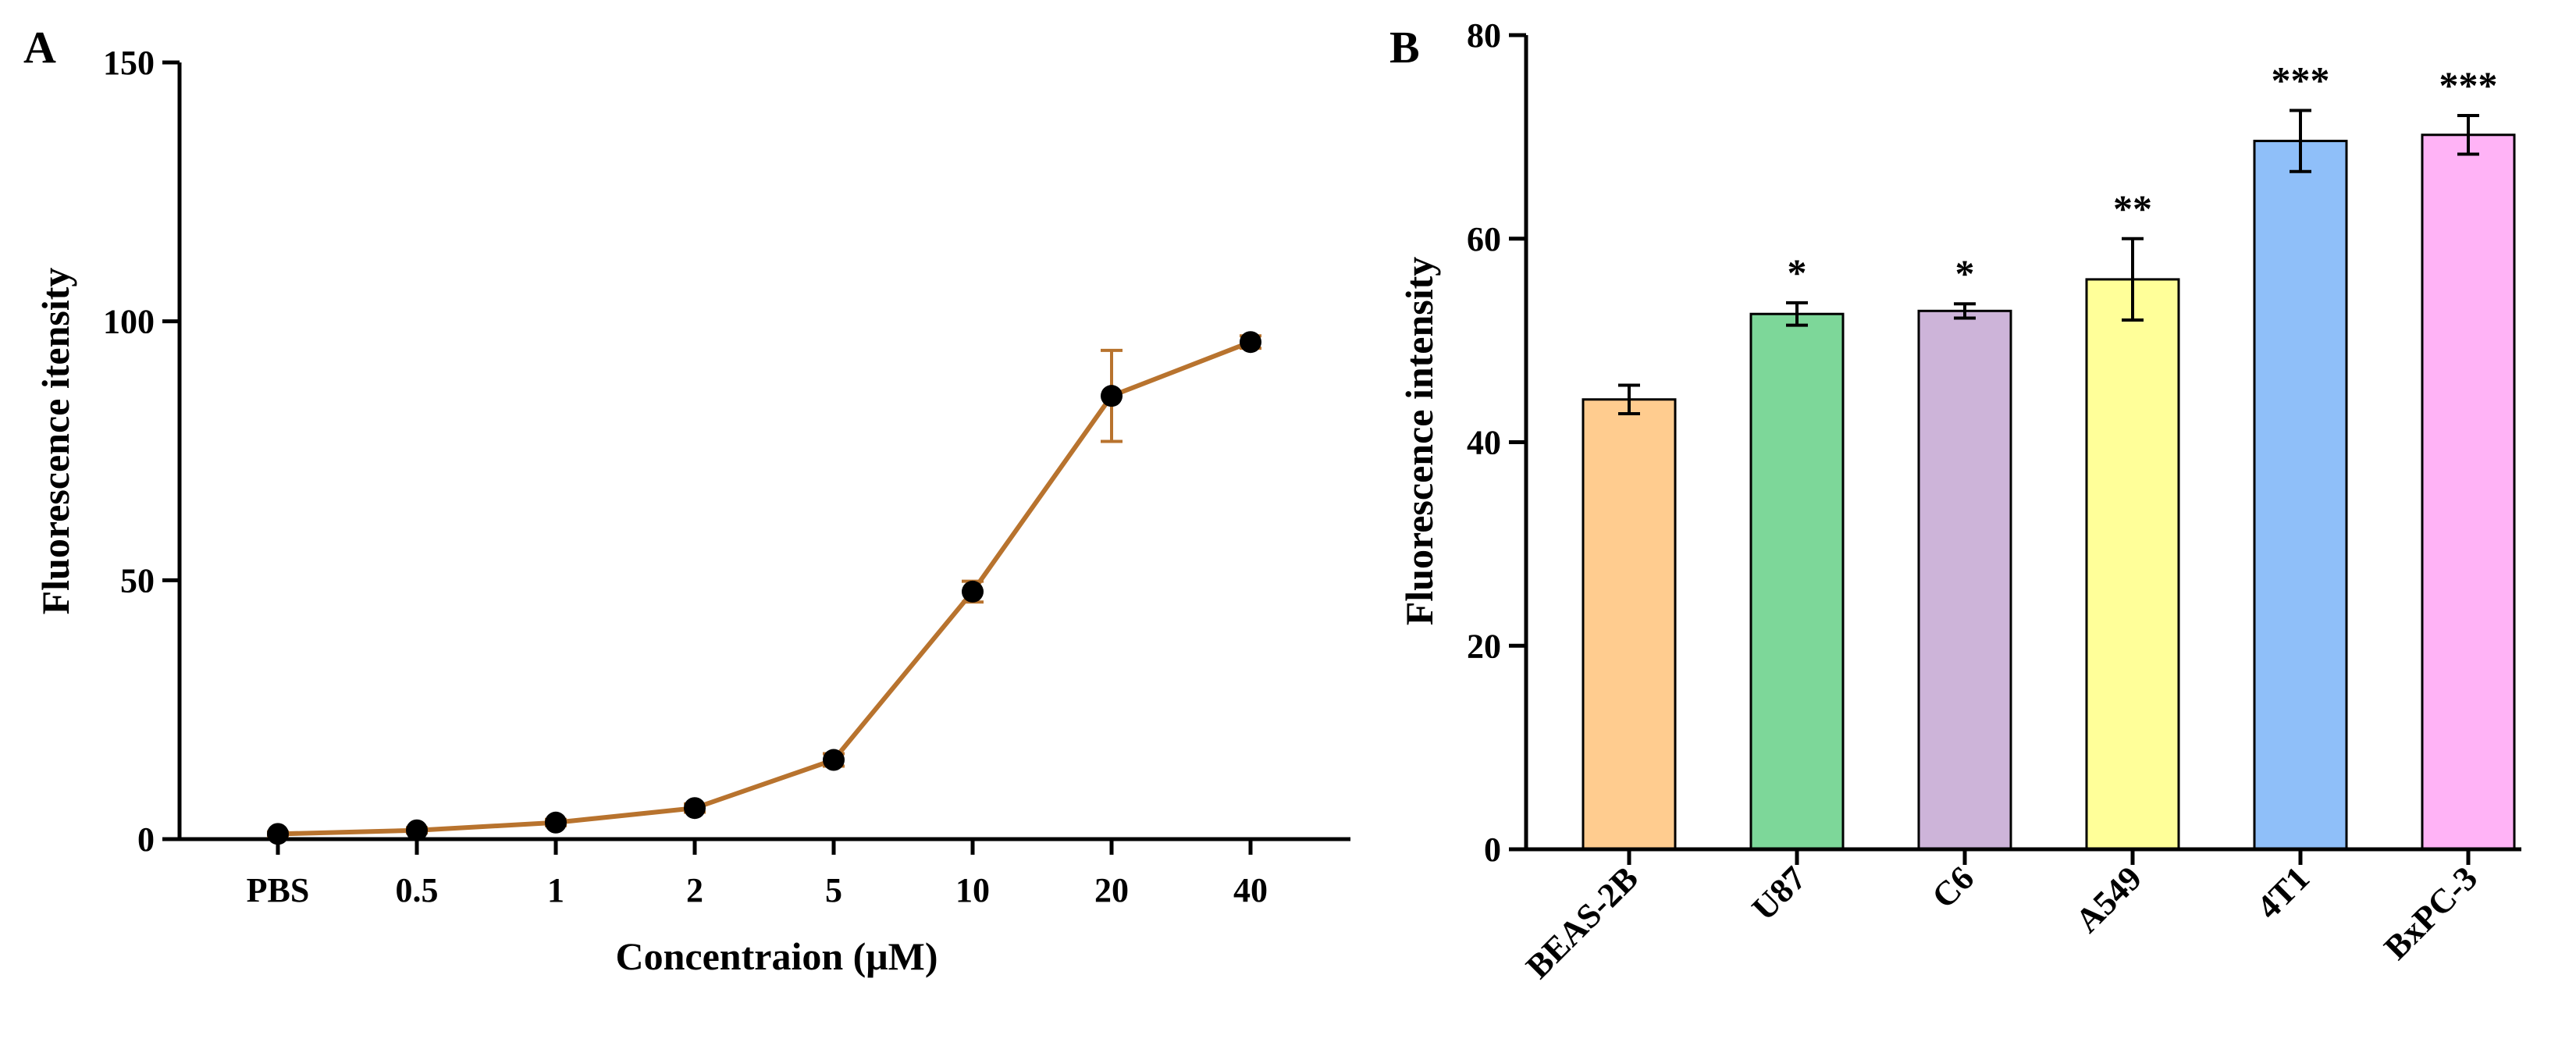 This screenshot has height=1053, width=2576. I want to click on chart-a-ytick-label: 0, so click(146, 840).